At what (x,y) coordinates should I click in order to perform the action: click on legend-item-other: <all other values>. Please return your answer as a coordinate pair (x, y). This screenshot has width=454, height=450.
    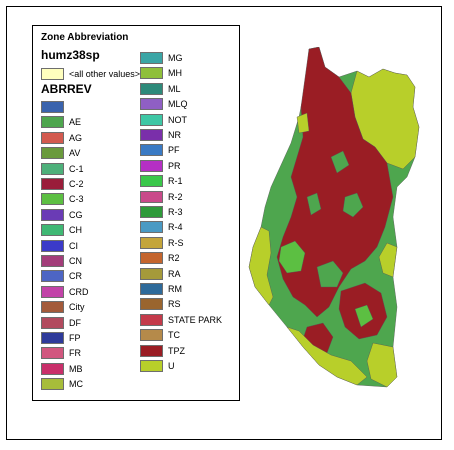
    Looking at the image, I should click on (90, 73).